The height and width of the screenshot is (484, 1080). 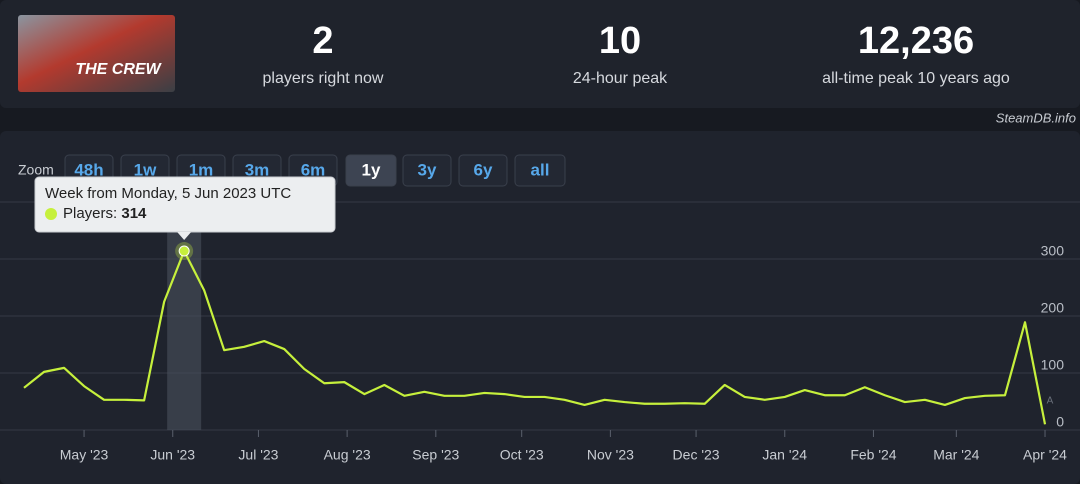 What do you see at coordinates (36, 170) in the screenshot?
I see `zoom-label: Zoom` at bounding box center [36, 170].